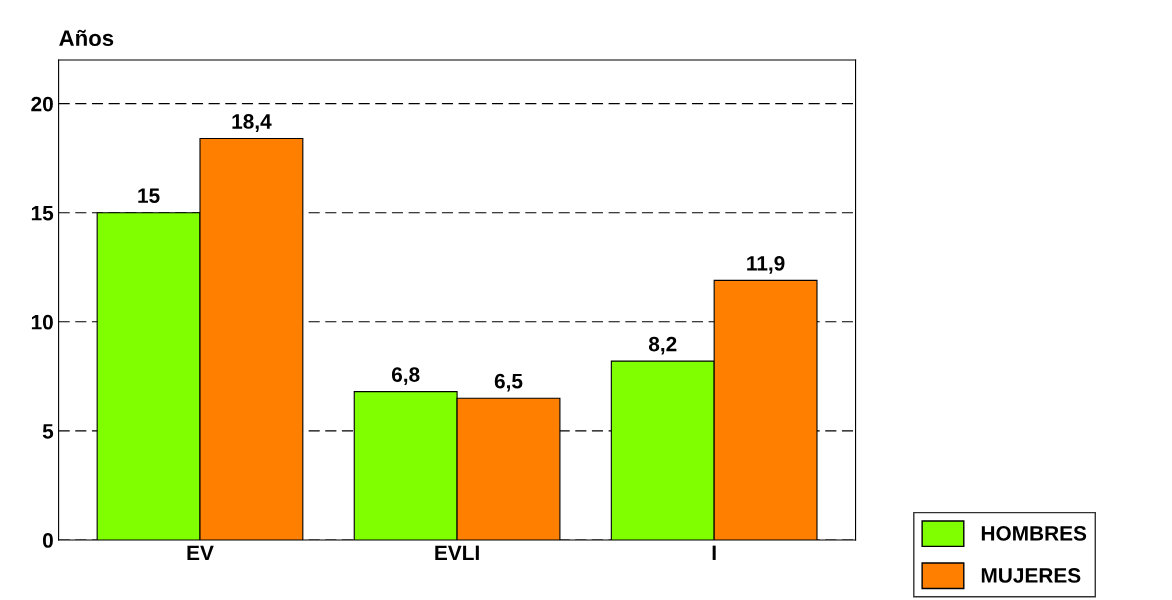 This screenshot has height=600, width=1172. Describe the element at coordinates (42, 322) in the screenshot. I see `y-tick-label: 10` at that location.